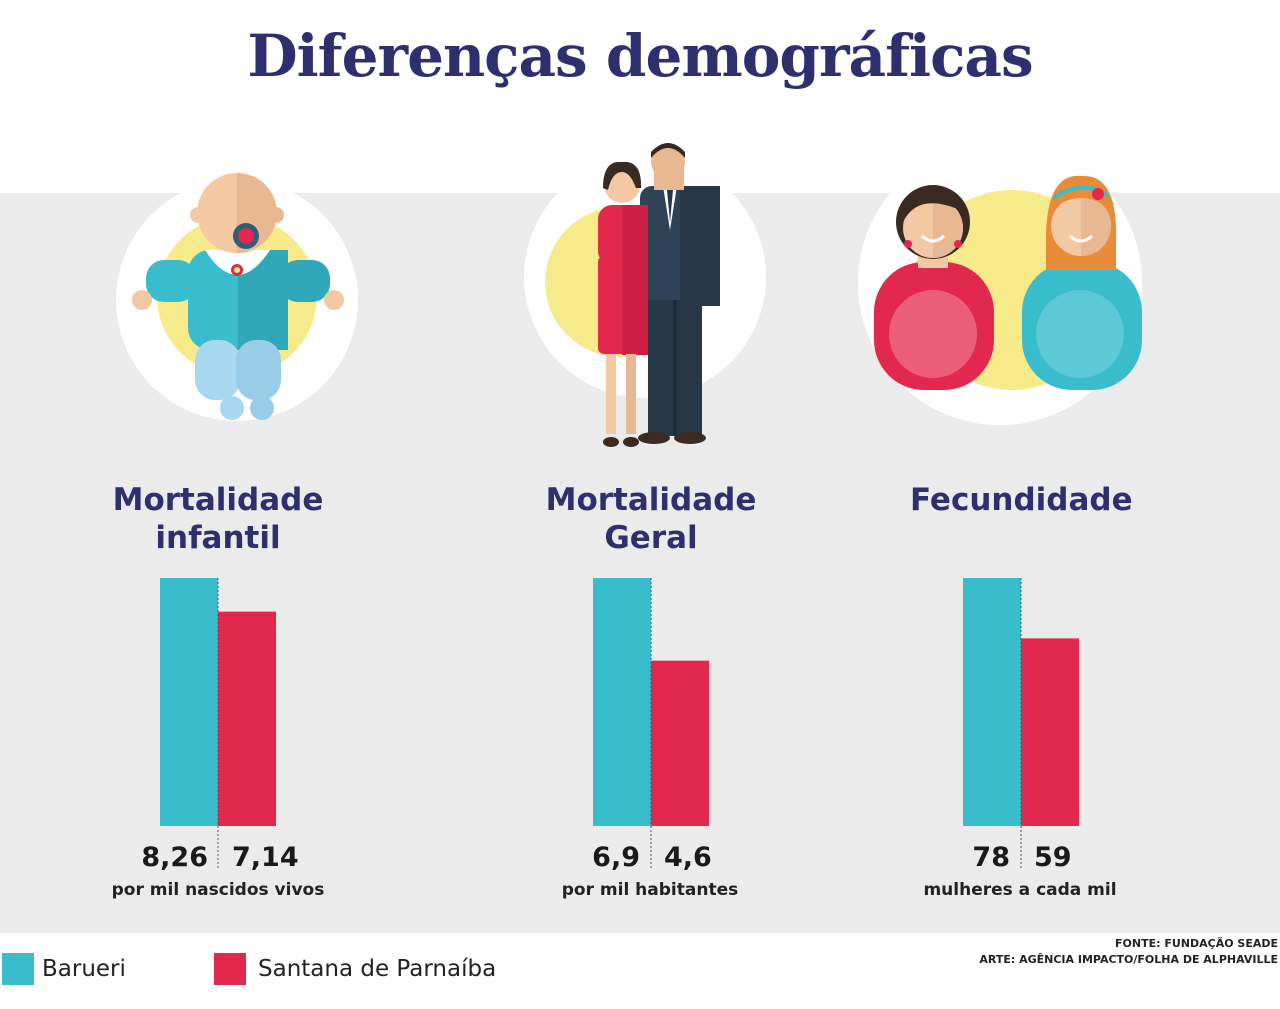  What do you see at coordinates (1196, 943) in the screenshot?
I see `source-credit: FONTE: FUNDAÇÃO SEADE` at bounding box center [1196, 943].